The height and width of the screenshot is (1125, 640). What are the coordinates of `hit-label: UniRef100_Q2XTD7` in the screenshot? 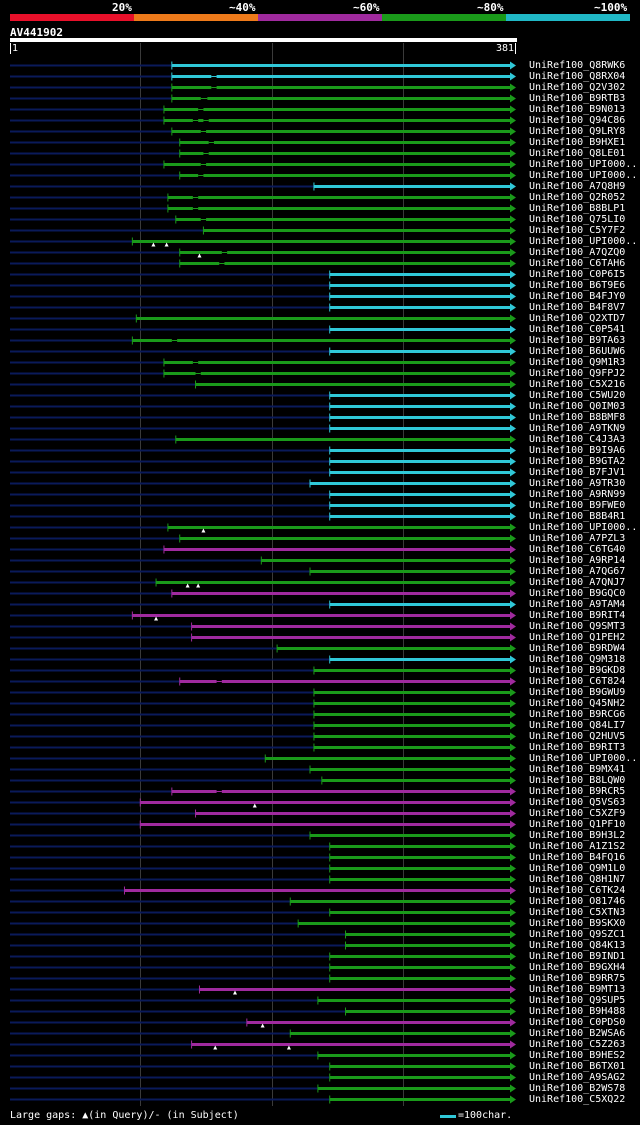 It's located at (577, 318).